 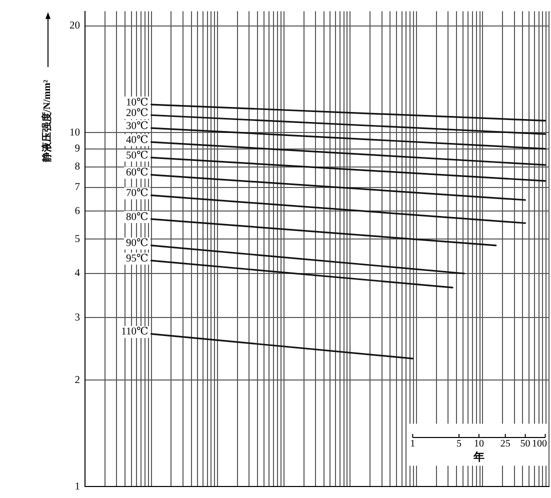 I want to click on x-tick-label: 5, so click(x=459, y=444).